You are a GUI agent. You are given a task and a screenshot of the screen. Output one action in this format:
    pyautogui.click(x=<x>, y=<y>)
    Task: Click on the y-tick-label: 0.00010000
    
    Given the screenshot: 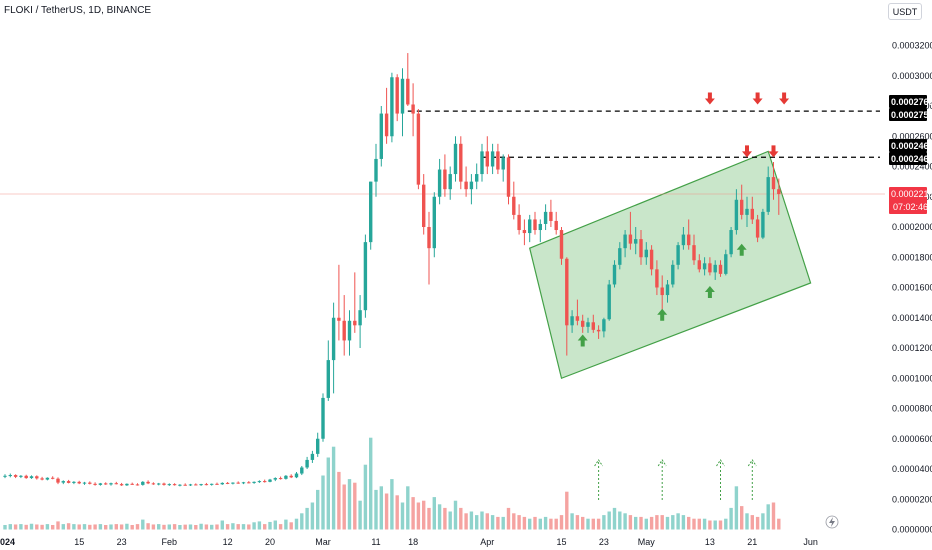 What is the action you would take?
    pyautogui.click(x=912, y=378)
    